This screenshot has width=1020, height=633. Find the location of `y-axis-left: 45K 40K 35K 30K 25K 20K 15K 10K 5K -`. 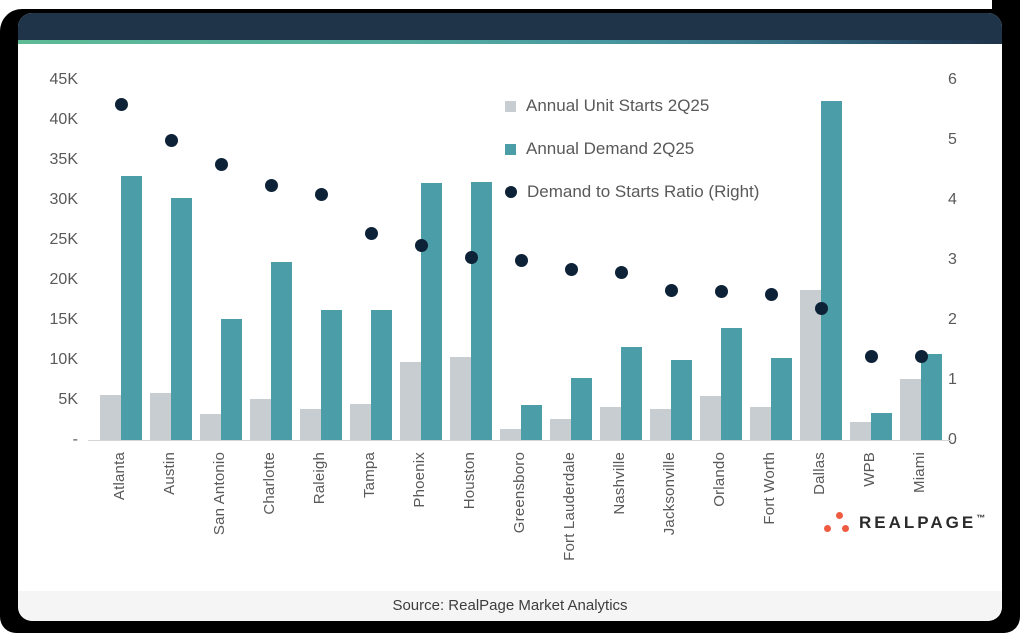

y-axis-left: 45K 40K 35K 30K 25K 20K 15K 10K 5K - is located at coordinates (48, 259).